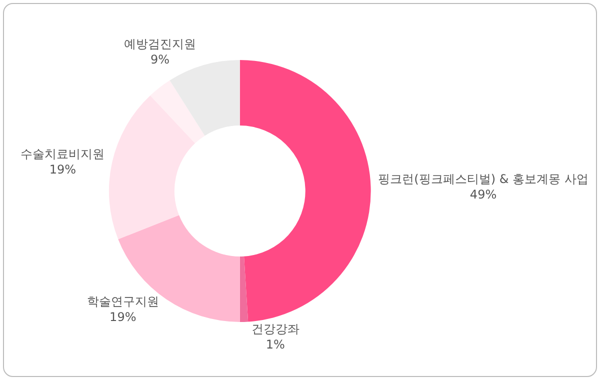 This screenshot has width=602, height=382. What do you see at coordinates (62, 153) in the screenshot?
I see `slice-label: 수술치료비지원` at bounding box center [62, 153].